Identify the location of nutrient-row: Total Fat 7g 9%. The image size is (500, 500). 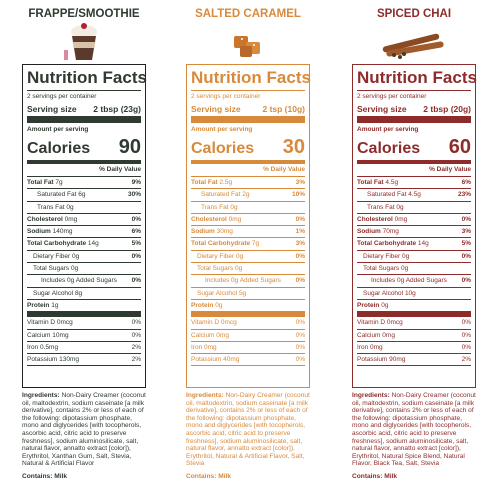
(84, 183).